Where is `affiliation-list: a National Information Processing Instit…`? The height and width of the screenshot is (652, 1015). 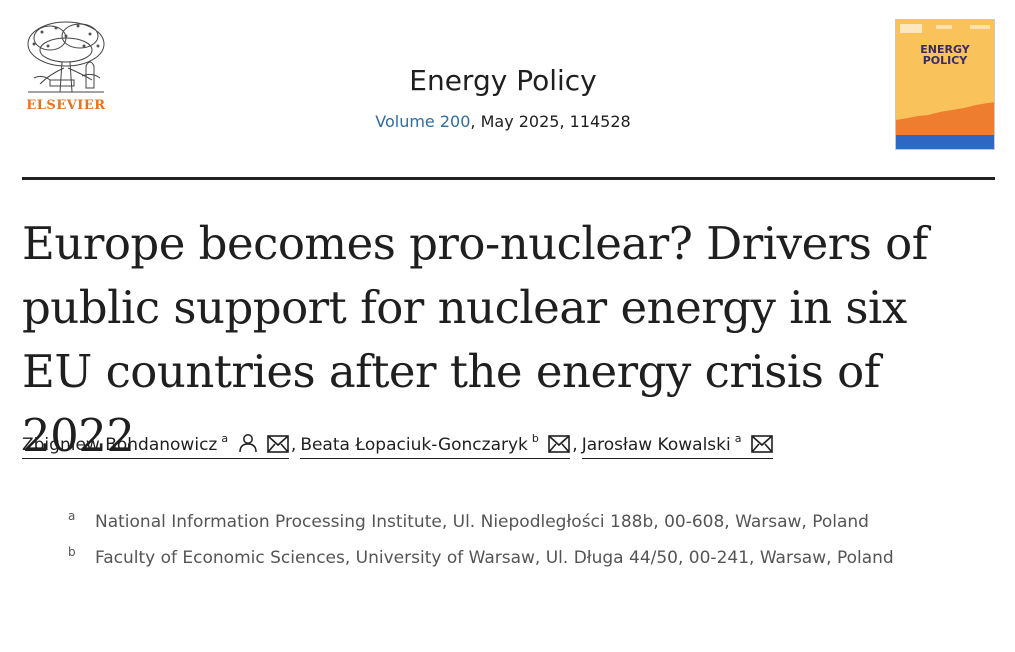
affiliation-list: a National Information Processing Instit… is located at coordinates (518, 540).